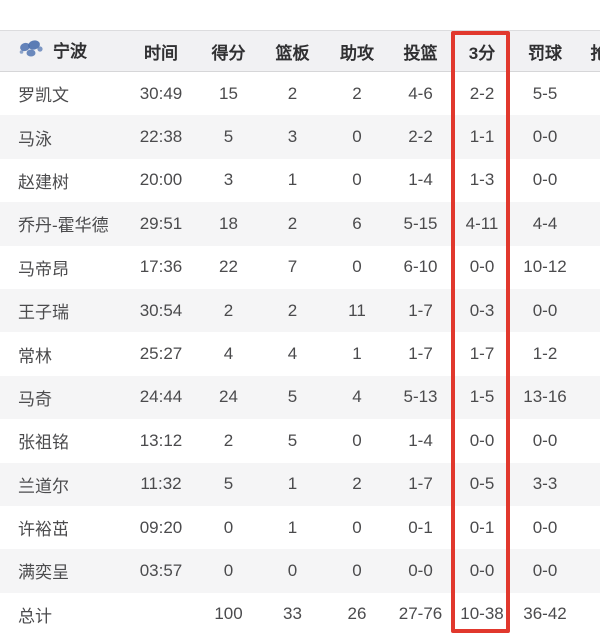 Image resolution: width=600 pixels, height=635 pixels. I want to click on cell-fg: 5-13, so click(420, 397).